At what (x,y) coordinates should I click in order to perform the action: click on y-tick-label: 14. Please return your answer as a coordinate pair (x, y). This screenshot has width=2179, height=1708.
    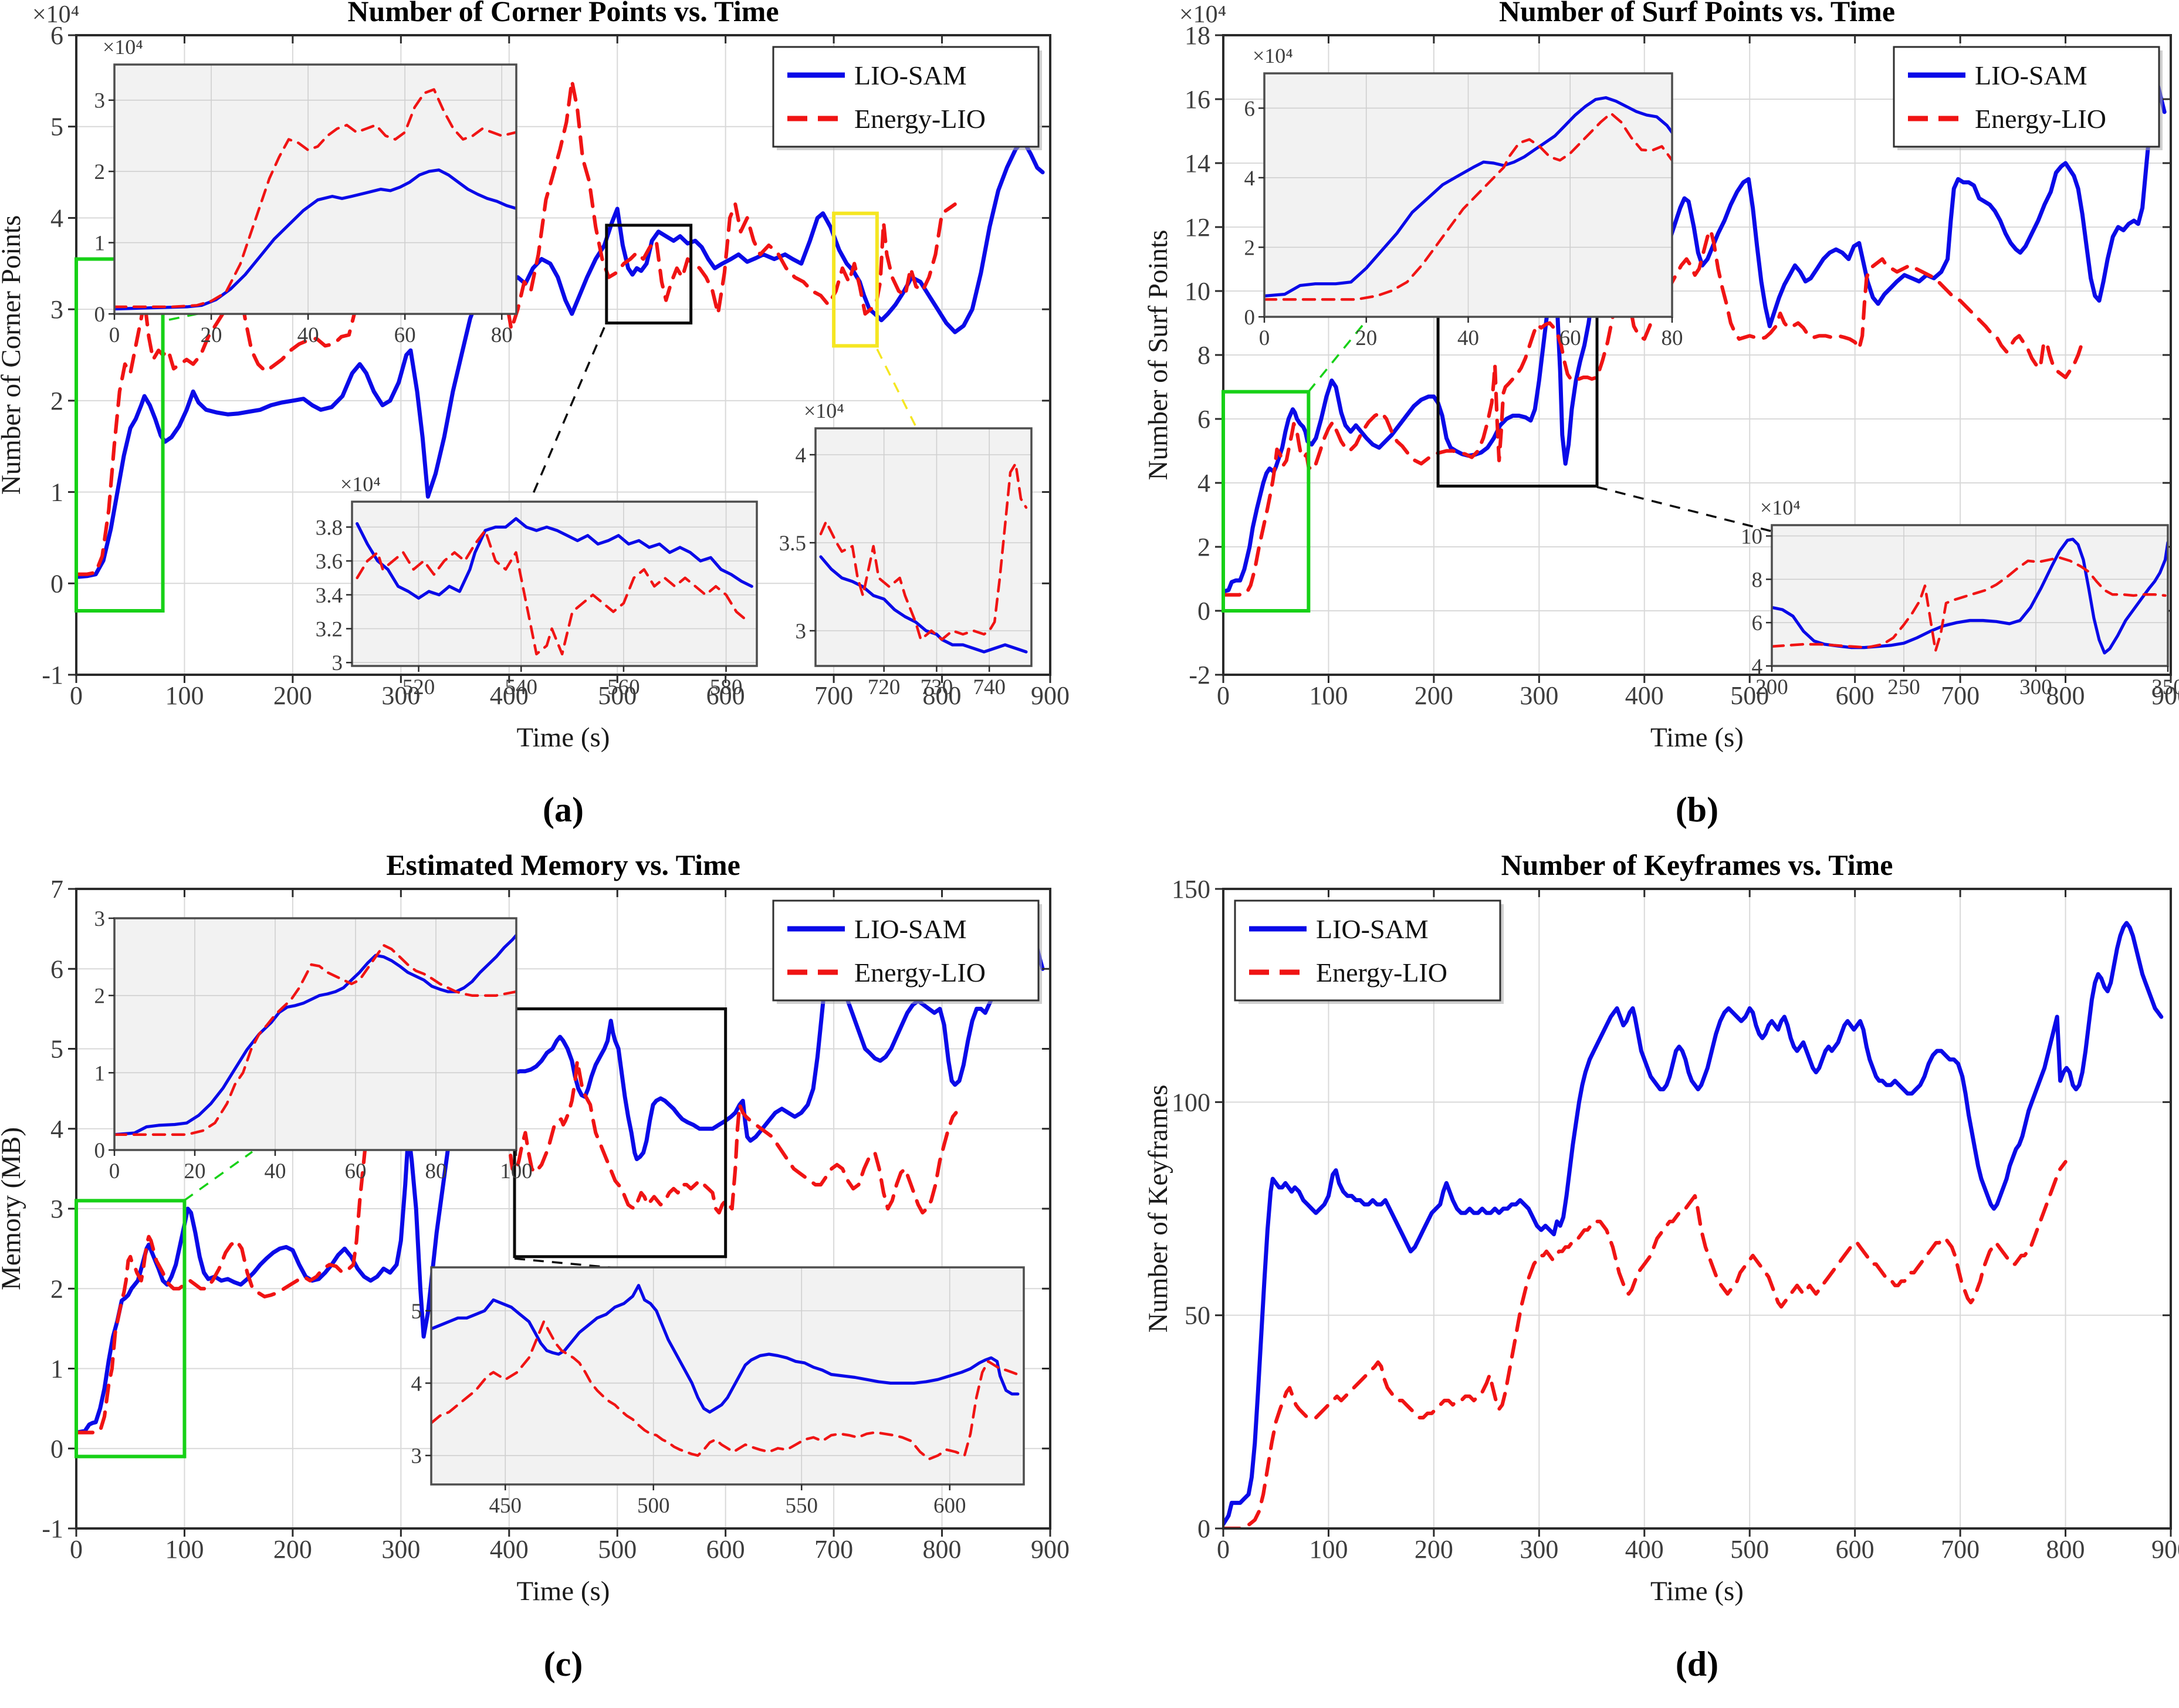
    Looking at the image, I should click on (1197, 163).